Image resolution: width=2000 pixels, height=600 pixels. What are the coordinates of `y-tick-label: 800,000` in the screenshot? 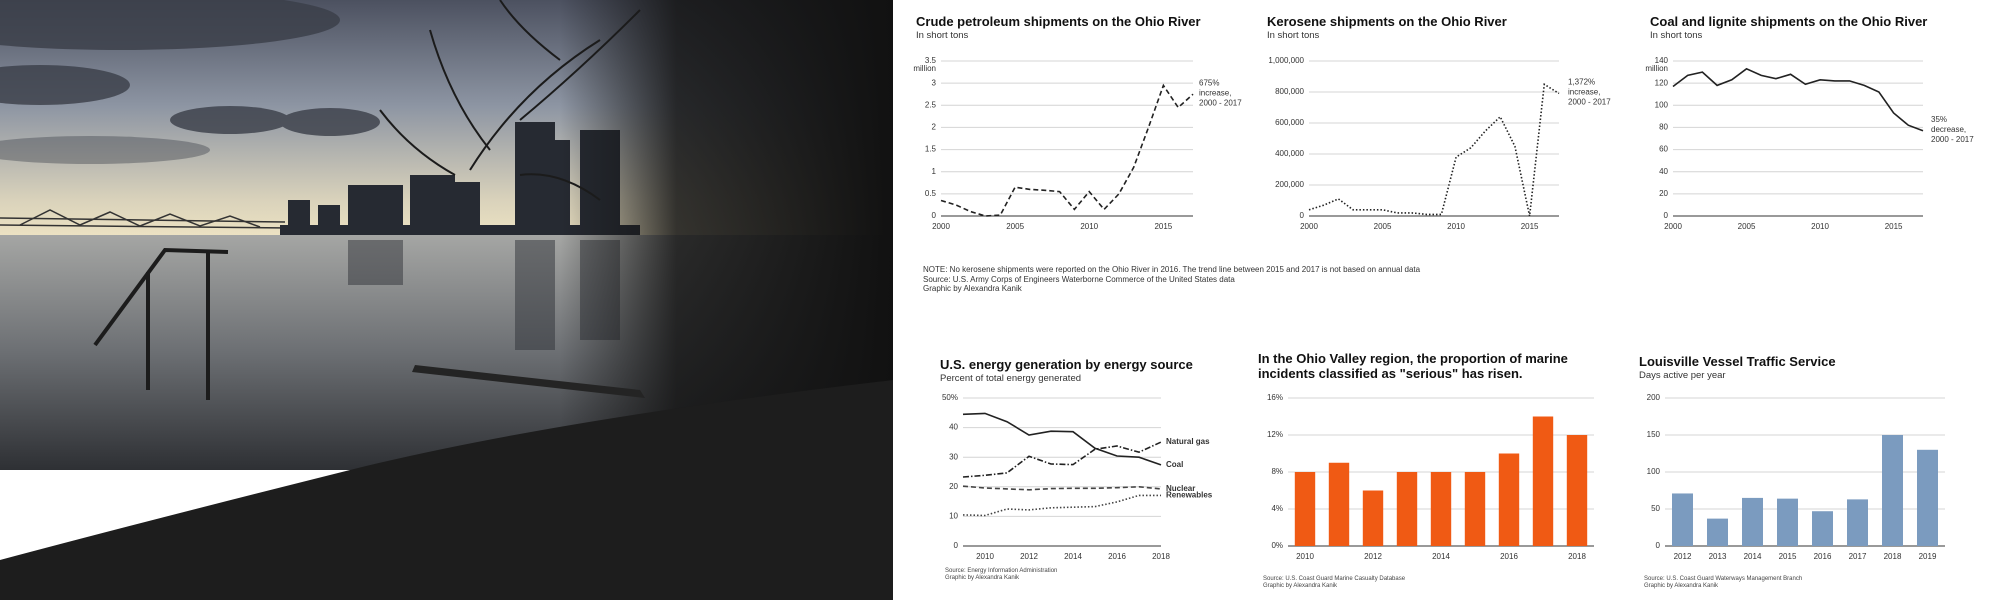 It's located at (1289, 91).